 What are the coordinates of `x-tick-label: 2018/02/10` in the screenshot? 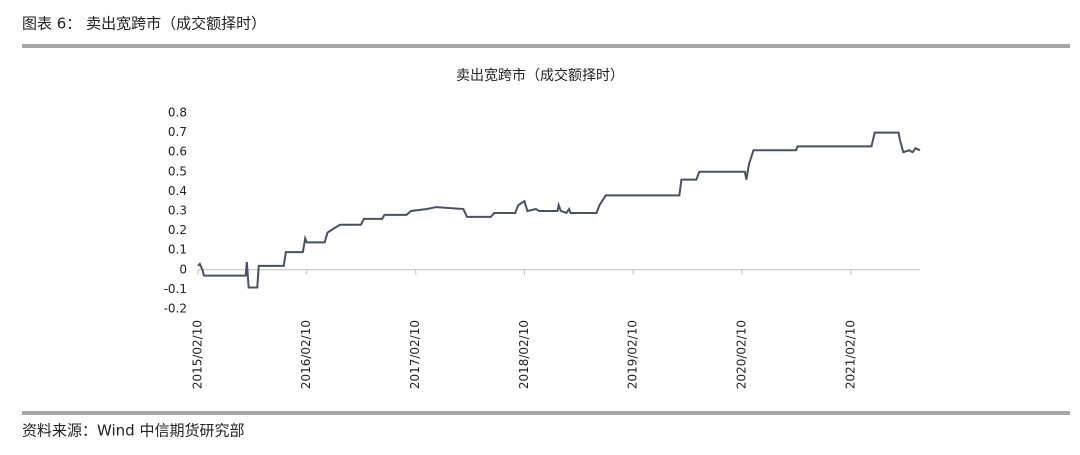 It's located at (524, 354).